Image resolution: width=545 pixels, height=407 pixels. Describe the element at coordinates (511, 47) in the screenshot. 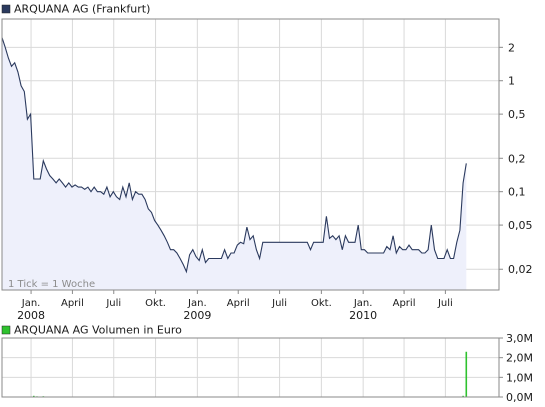

I see `price-y-tick-label: 2` at that location.